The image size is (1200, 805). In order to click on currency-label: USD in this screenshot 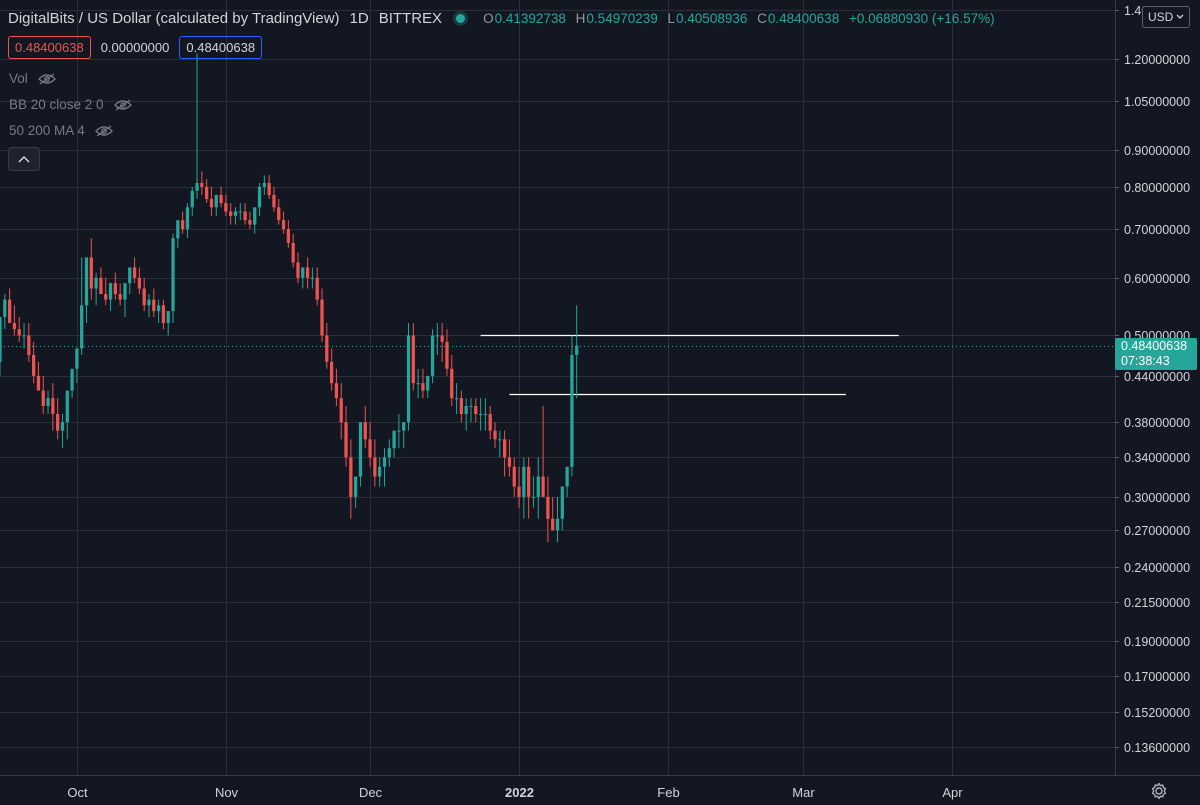, I will do `click(1161, 17)`.